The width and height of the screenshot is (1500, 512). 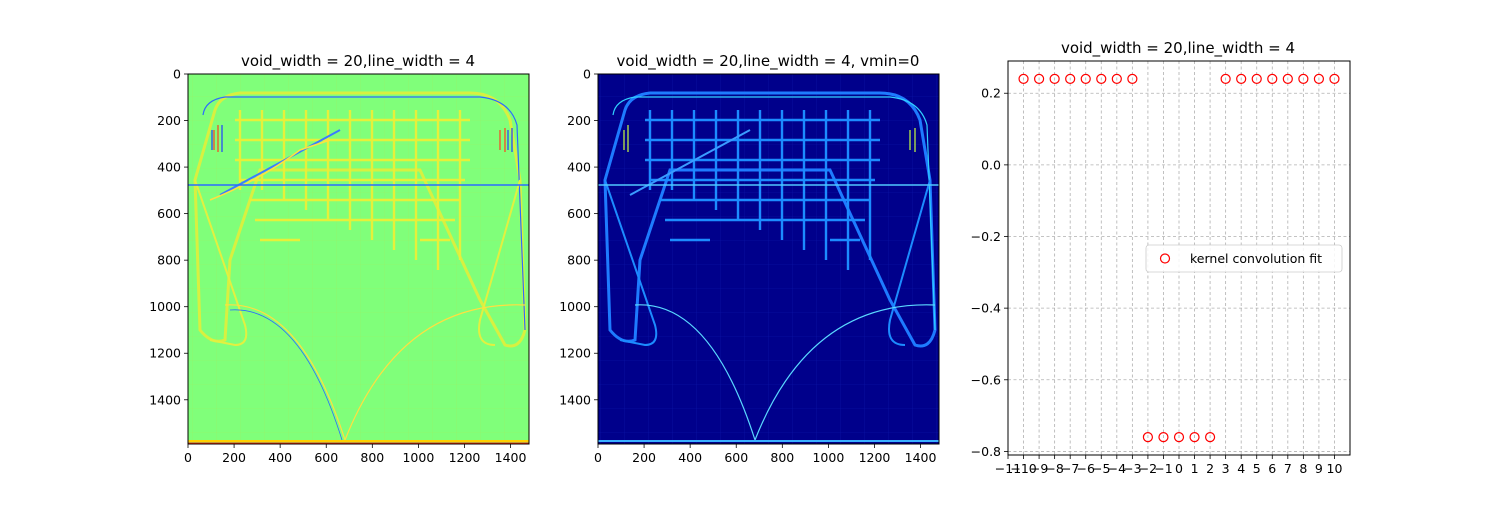 What do you see at coordinates (1165, 258) in the screenshot?
I see `legend-marker` at bounding box center [1165, 258].